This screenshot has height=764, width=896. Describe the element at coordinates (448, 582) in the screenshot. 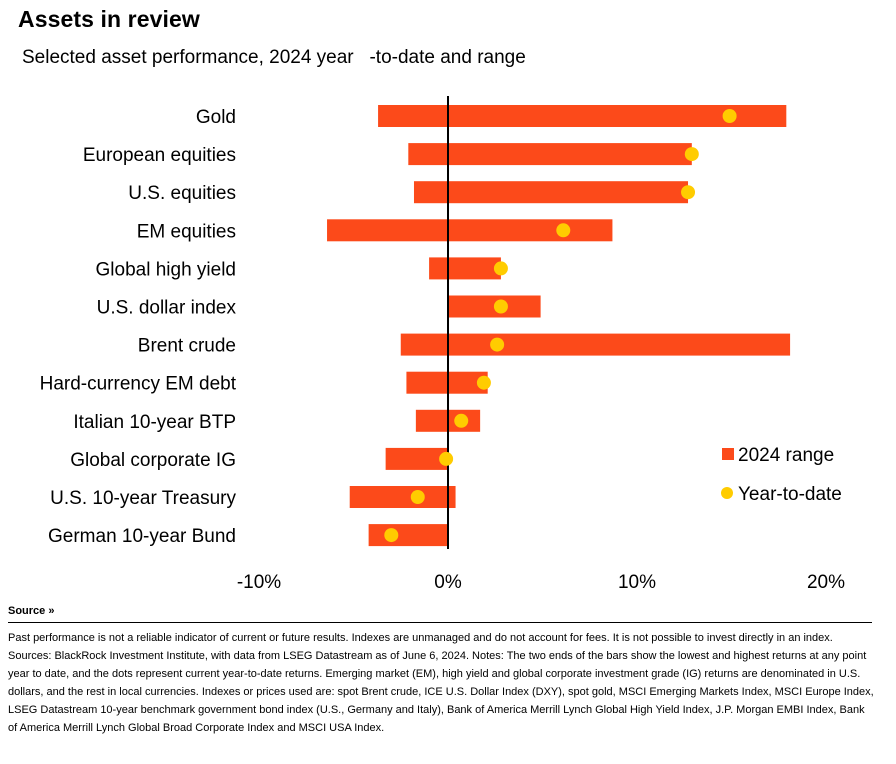

I see `x-tick-label: 0%` at that location.